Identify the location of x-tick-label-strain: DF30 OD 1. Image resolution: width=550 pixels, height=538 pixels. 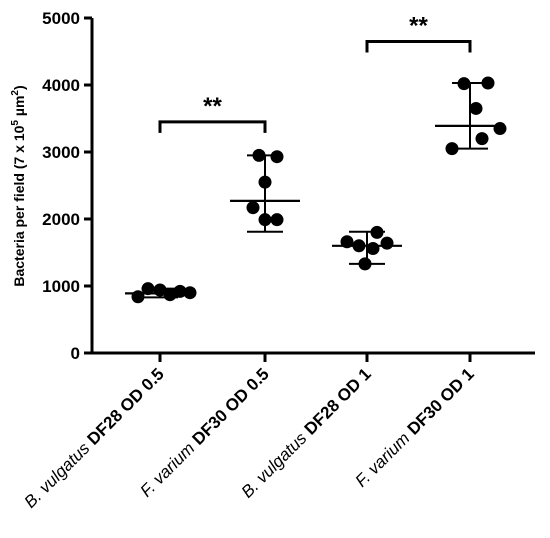
(441, 401).